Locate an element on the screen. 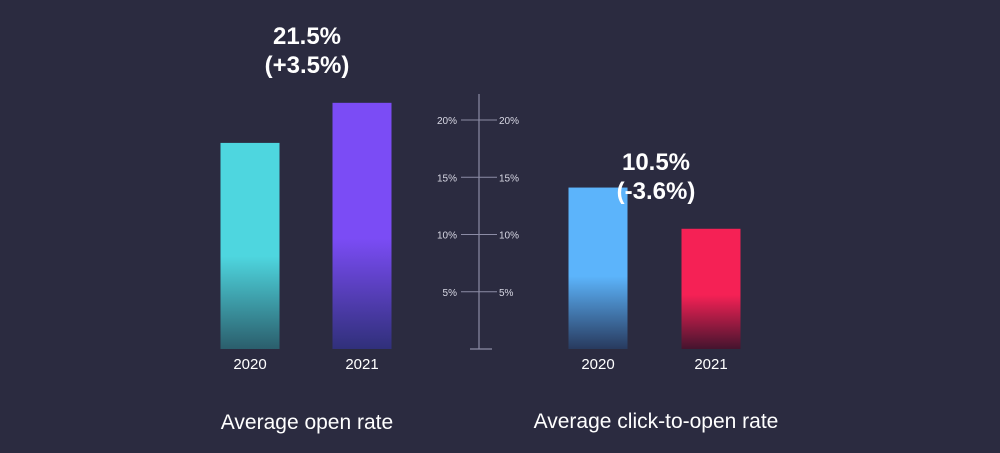 This screenshot has height=453, width=1000. bar-2-2020 is located at coordinates (598, 268).